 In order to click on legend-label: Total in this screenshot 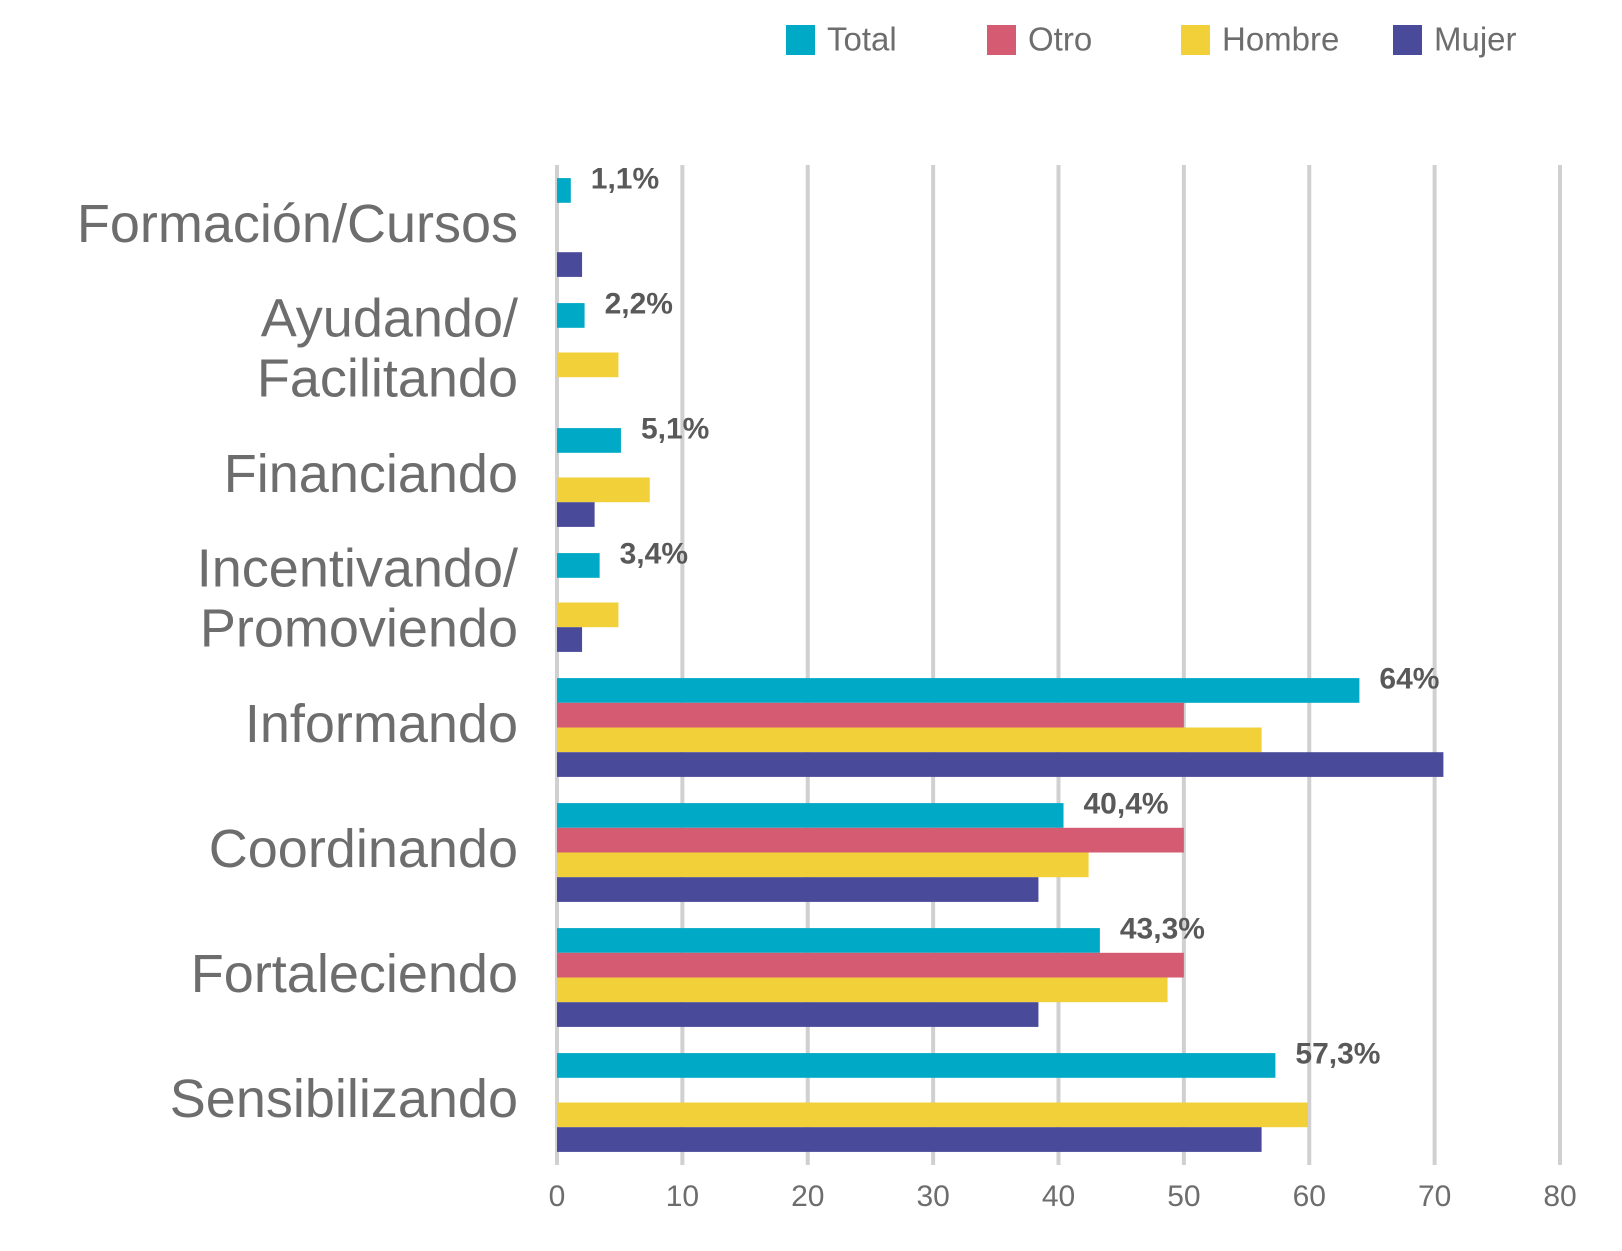, I will do `click(862, 39)`.